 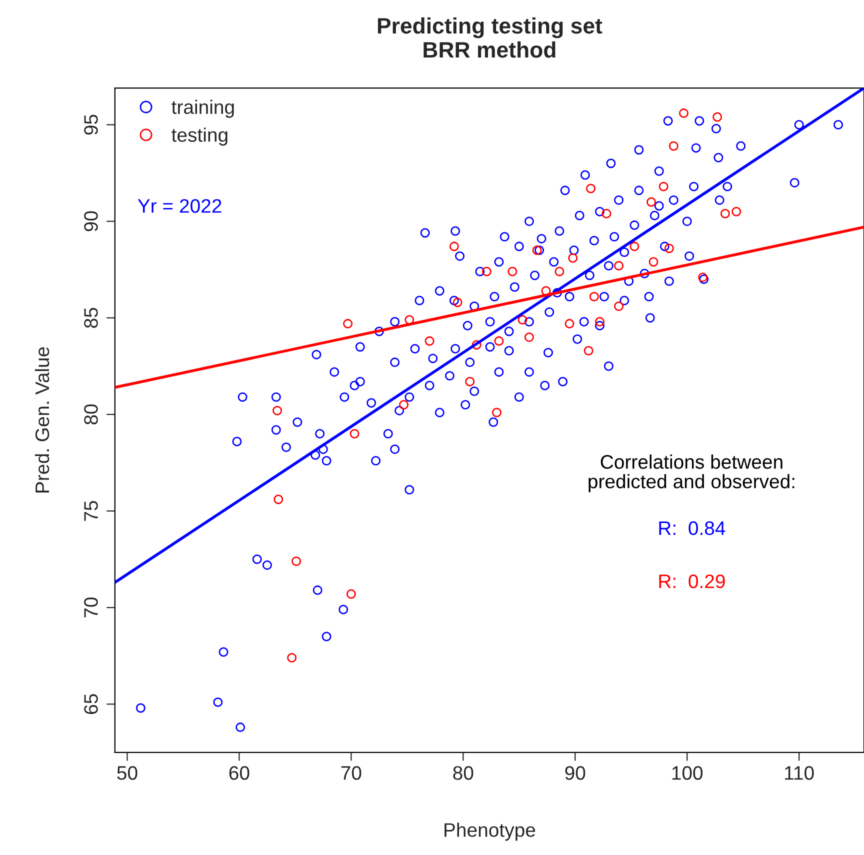 I want to click on x-tick-label: 50, so click(x=127, y=773).